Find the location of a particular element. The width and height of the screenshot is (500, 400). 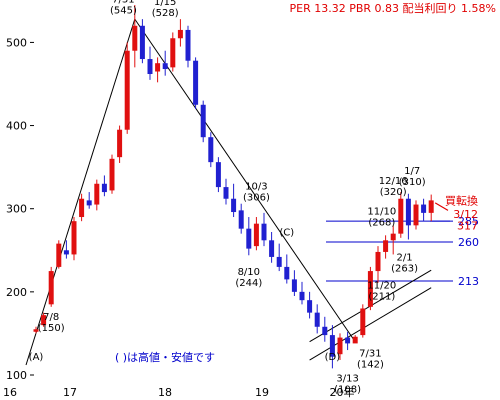

annotation-date: 8/10 is located at coordinates (249, 272).